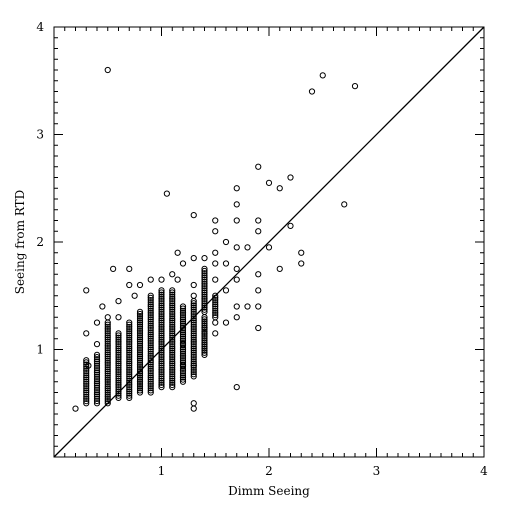 The image size is (512, 512). What do you see at coordinates (20, 242) in the screenshot?
I see `y-axis-label: Seeing from RTD` at bounding box center [20, 242].